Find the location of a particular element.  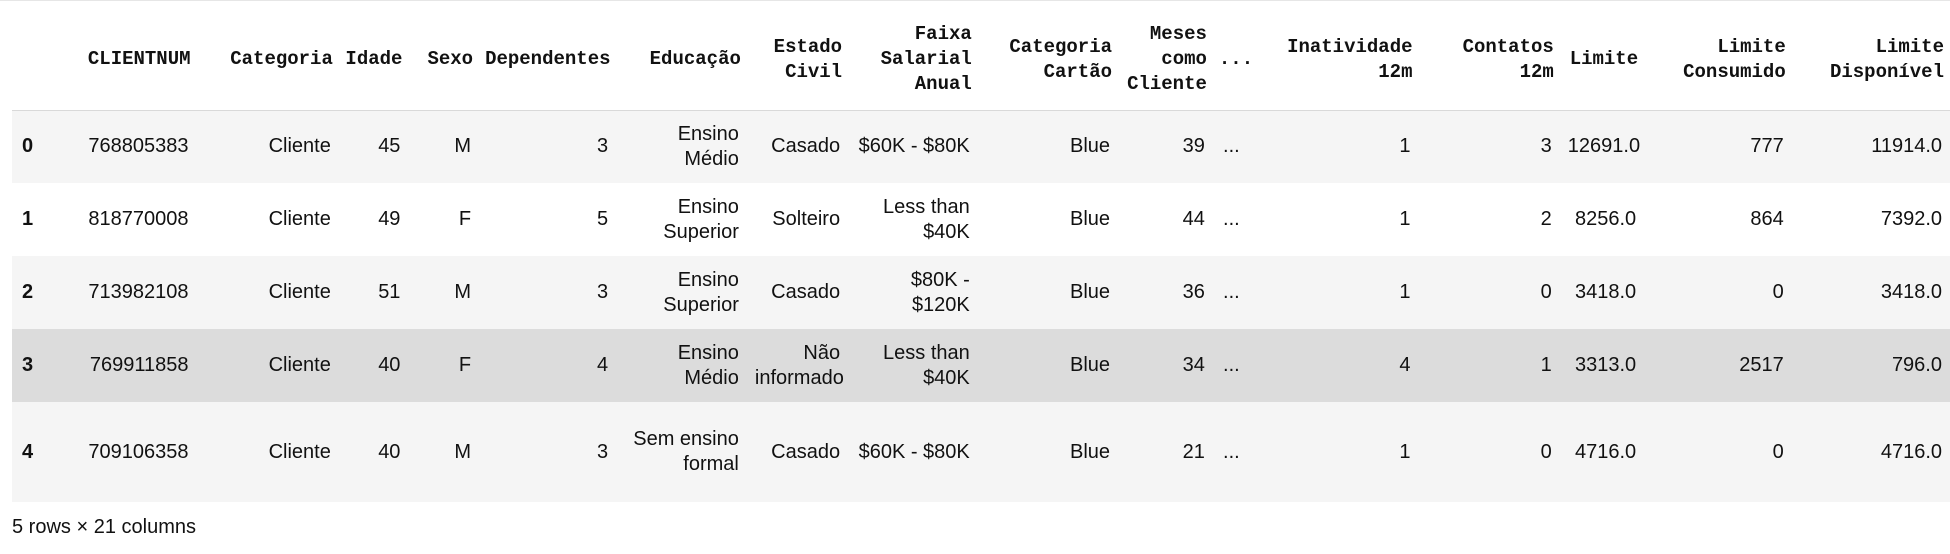

table-cell: 3313.0 is located at coordinates (1605, 365).